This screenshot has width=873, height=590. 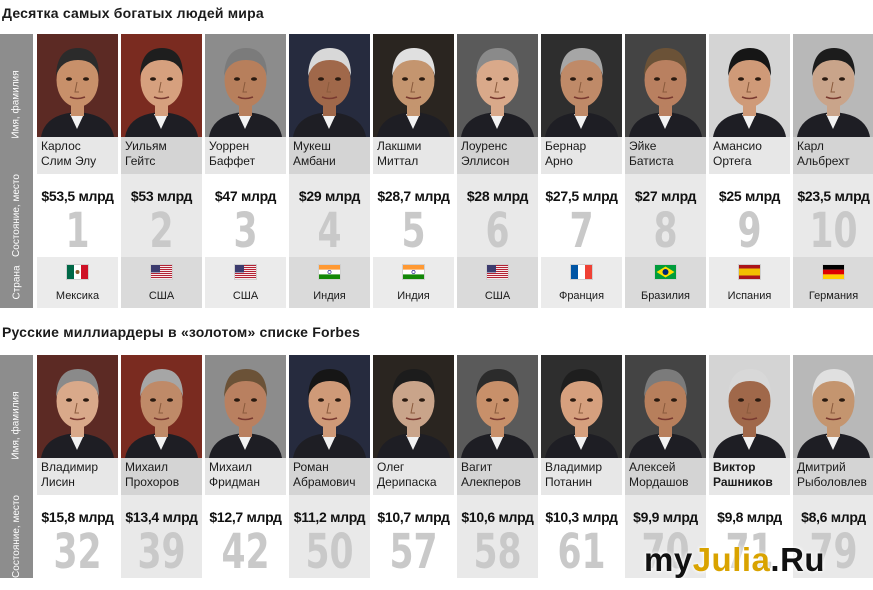 What do you see at coordinates (491, 482) in the screenshot?
I see `last-name: Алекперов` at bounding box center [491, 482].